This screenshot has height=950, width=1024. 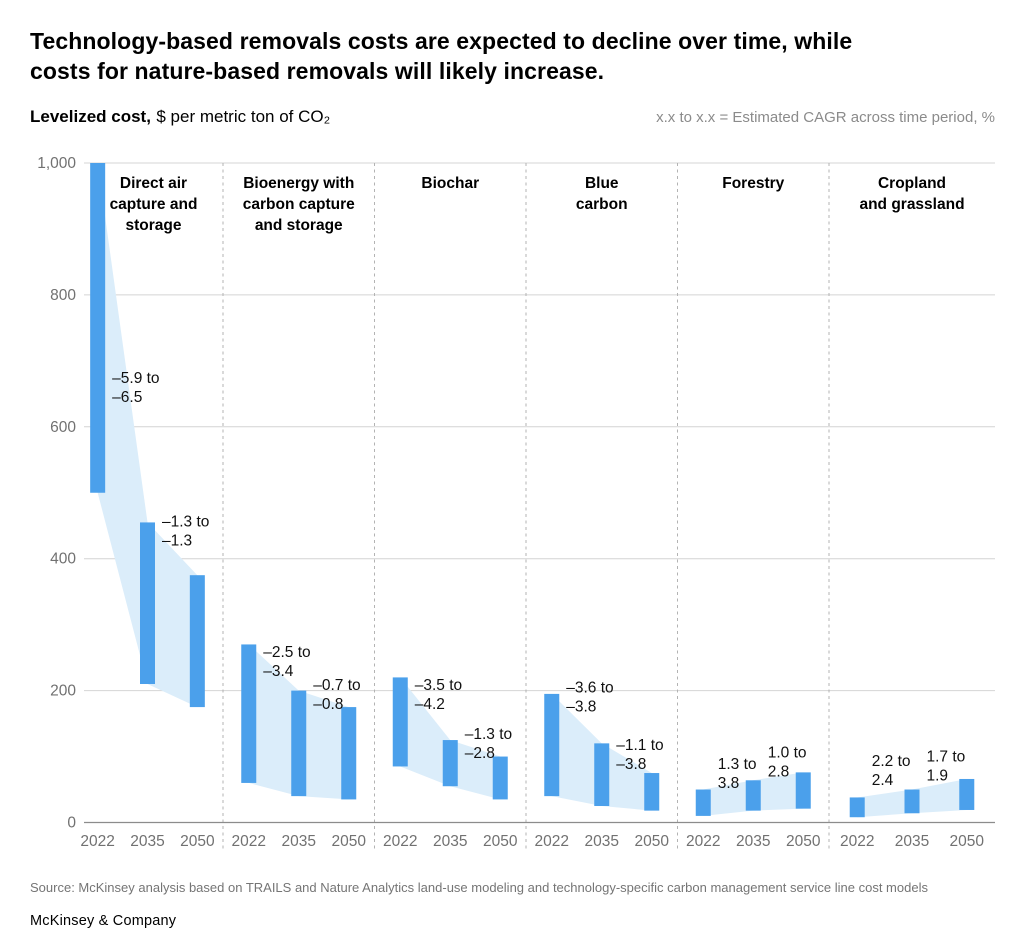 What do you see at coordinates (488, 744) in the screenshot?
I see `cagr-annotation: –1.3 to –2.8` at bounding box center [488, 744].